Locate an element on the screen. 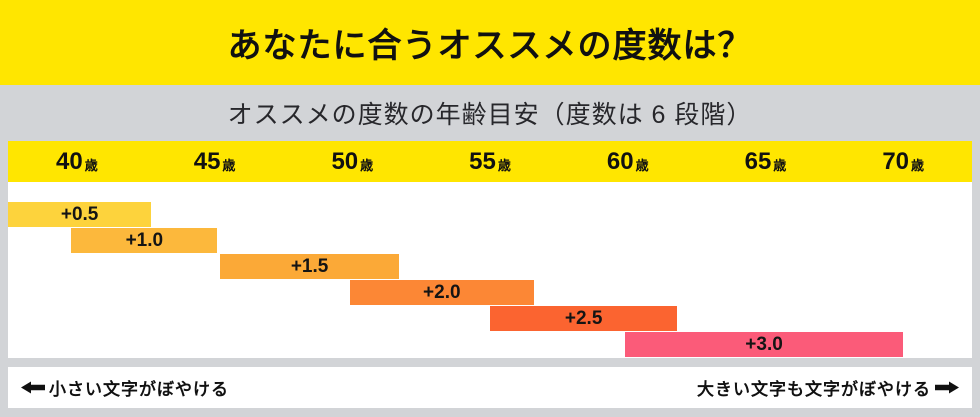  diopter-bar: +1.0 is located at coordinates (144, 240).